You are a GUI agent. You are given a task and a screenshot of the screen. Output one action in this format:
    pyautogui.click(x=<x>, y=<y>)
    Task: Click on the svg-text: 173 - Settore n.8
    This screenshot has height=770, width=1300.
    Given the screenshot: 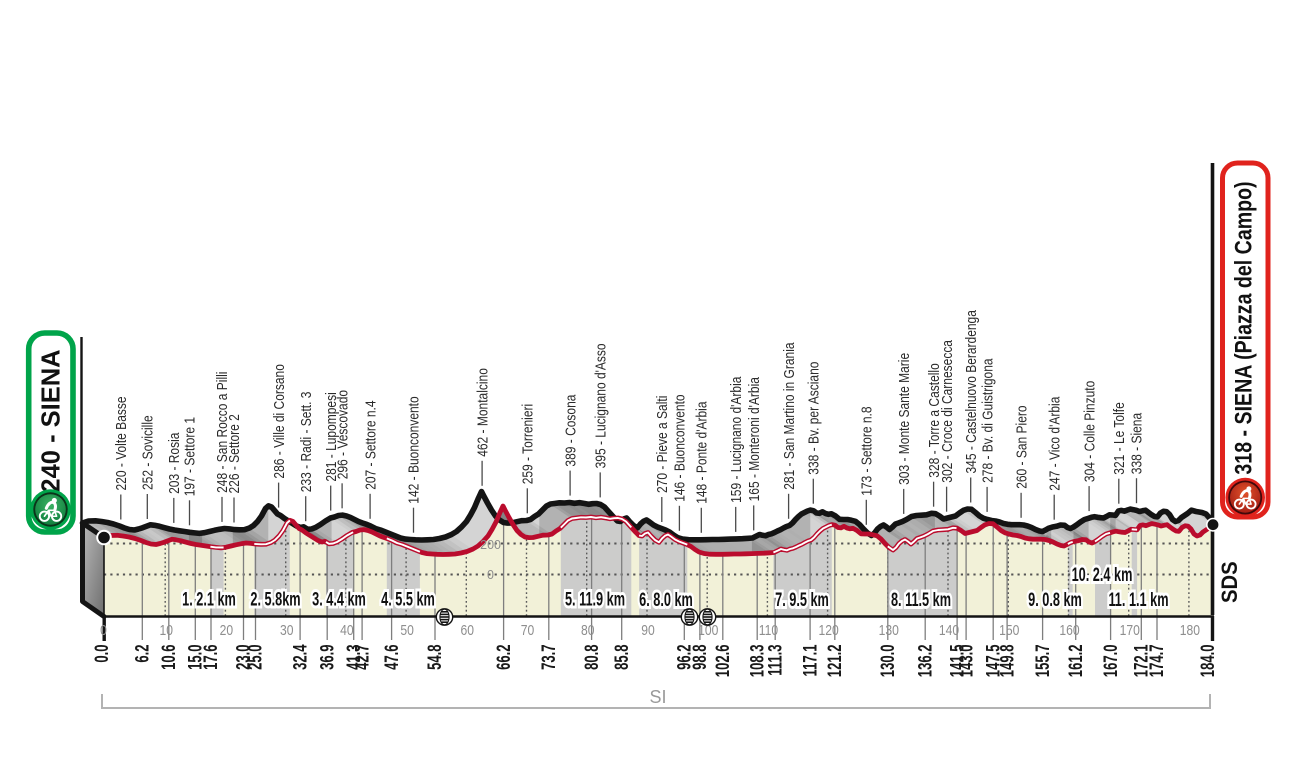 What is the action you would take?
    pyautogui.click(x=866, y=450)
    